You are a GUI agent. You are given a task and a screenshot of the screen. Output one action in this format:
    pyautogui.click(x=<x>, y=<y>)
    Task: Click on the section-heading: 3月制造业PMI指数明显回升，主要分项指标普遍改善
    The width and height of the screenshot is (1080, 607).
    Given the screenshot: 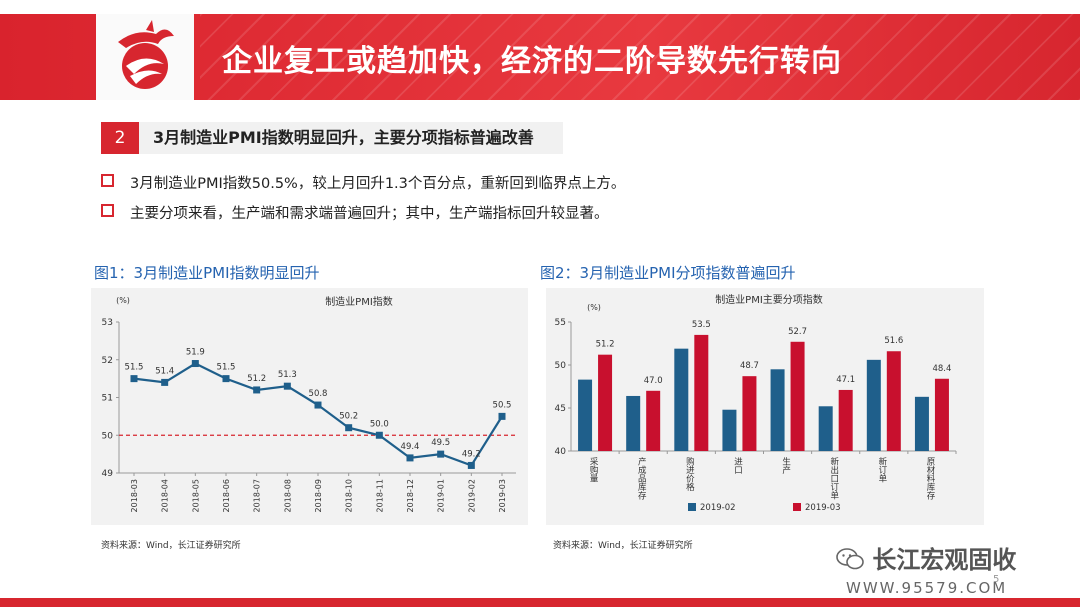 What is the action you would take?
    pyautogui.click(x=351, y=138)
    